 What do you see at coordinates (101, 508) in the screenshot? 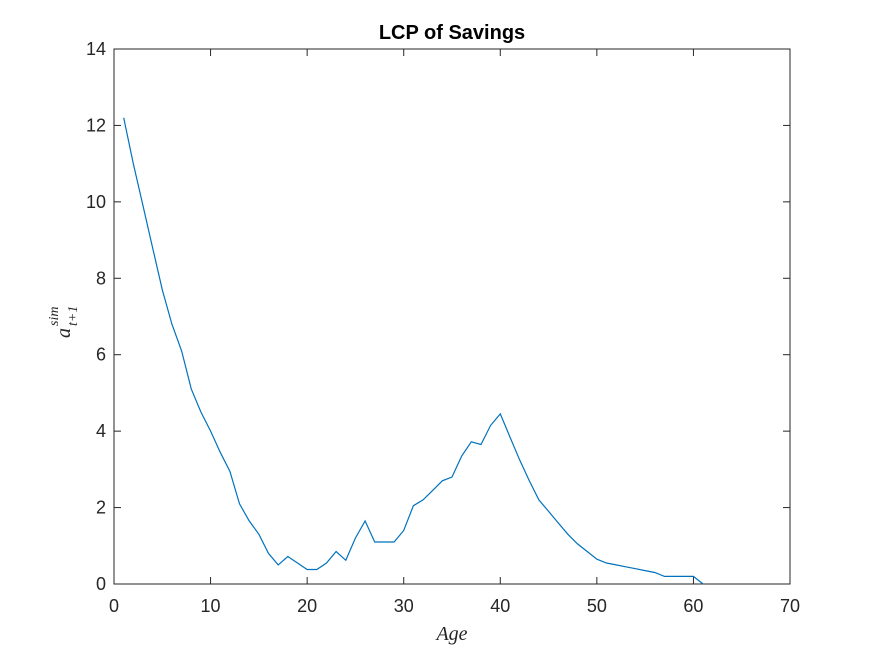
I see `y-tick-label: 2` at bounding box center [101, 508].